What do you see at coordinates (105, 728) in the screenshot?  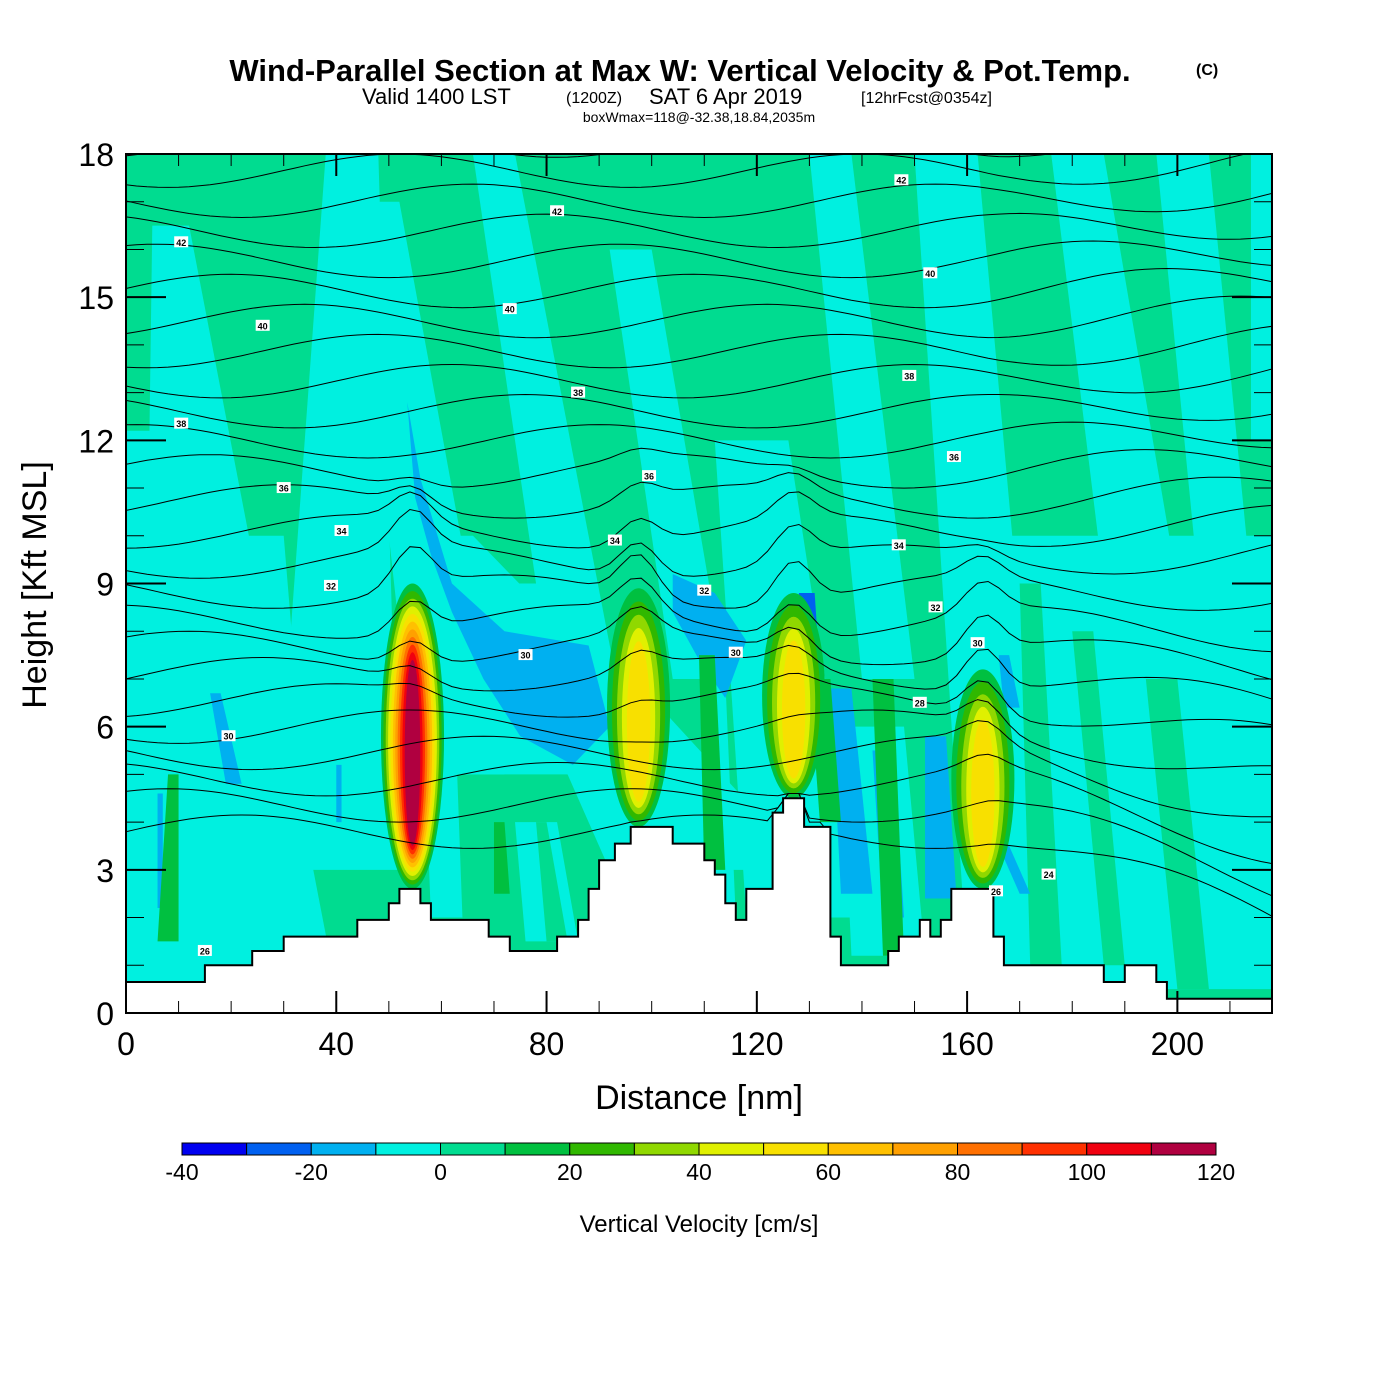 I see `y-tick-label: 6` at bounding box center [105, 728].